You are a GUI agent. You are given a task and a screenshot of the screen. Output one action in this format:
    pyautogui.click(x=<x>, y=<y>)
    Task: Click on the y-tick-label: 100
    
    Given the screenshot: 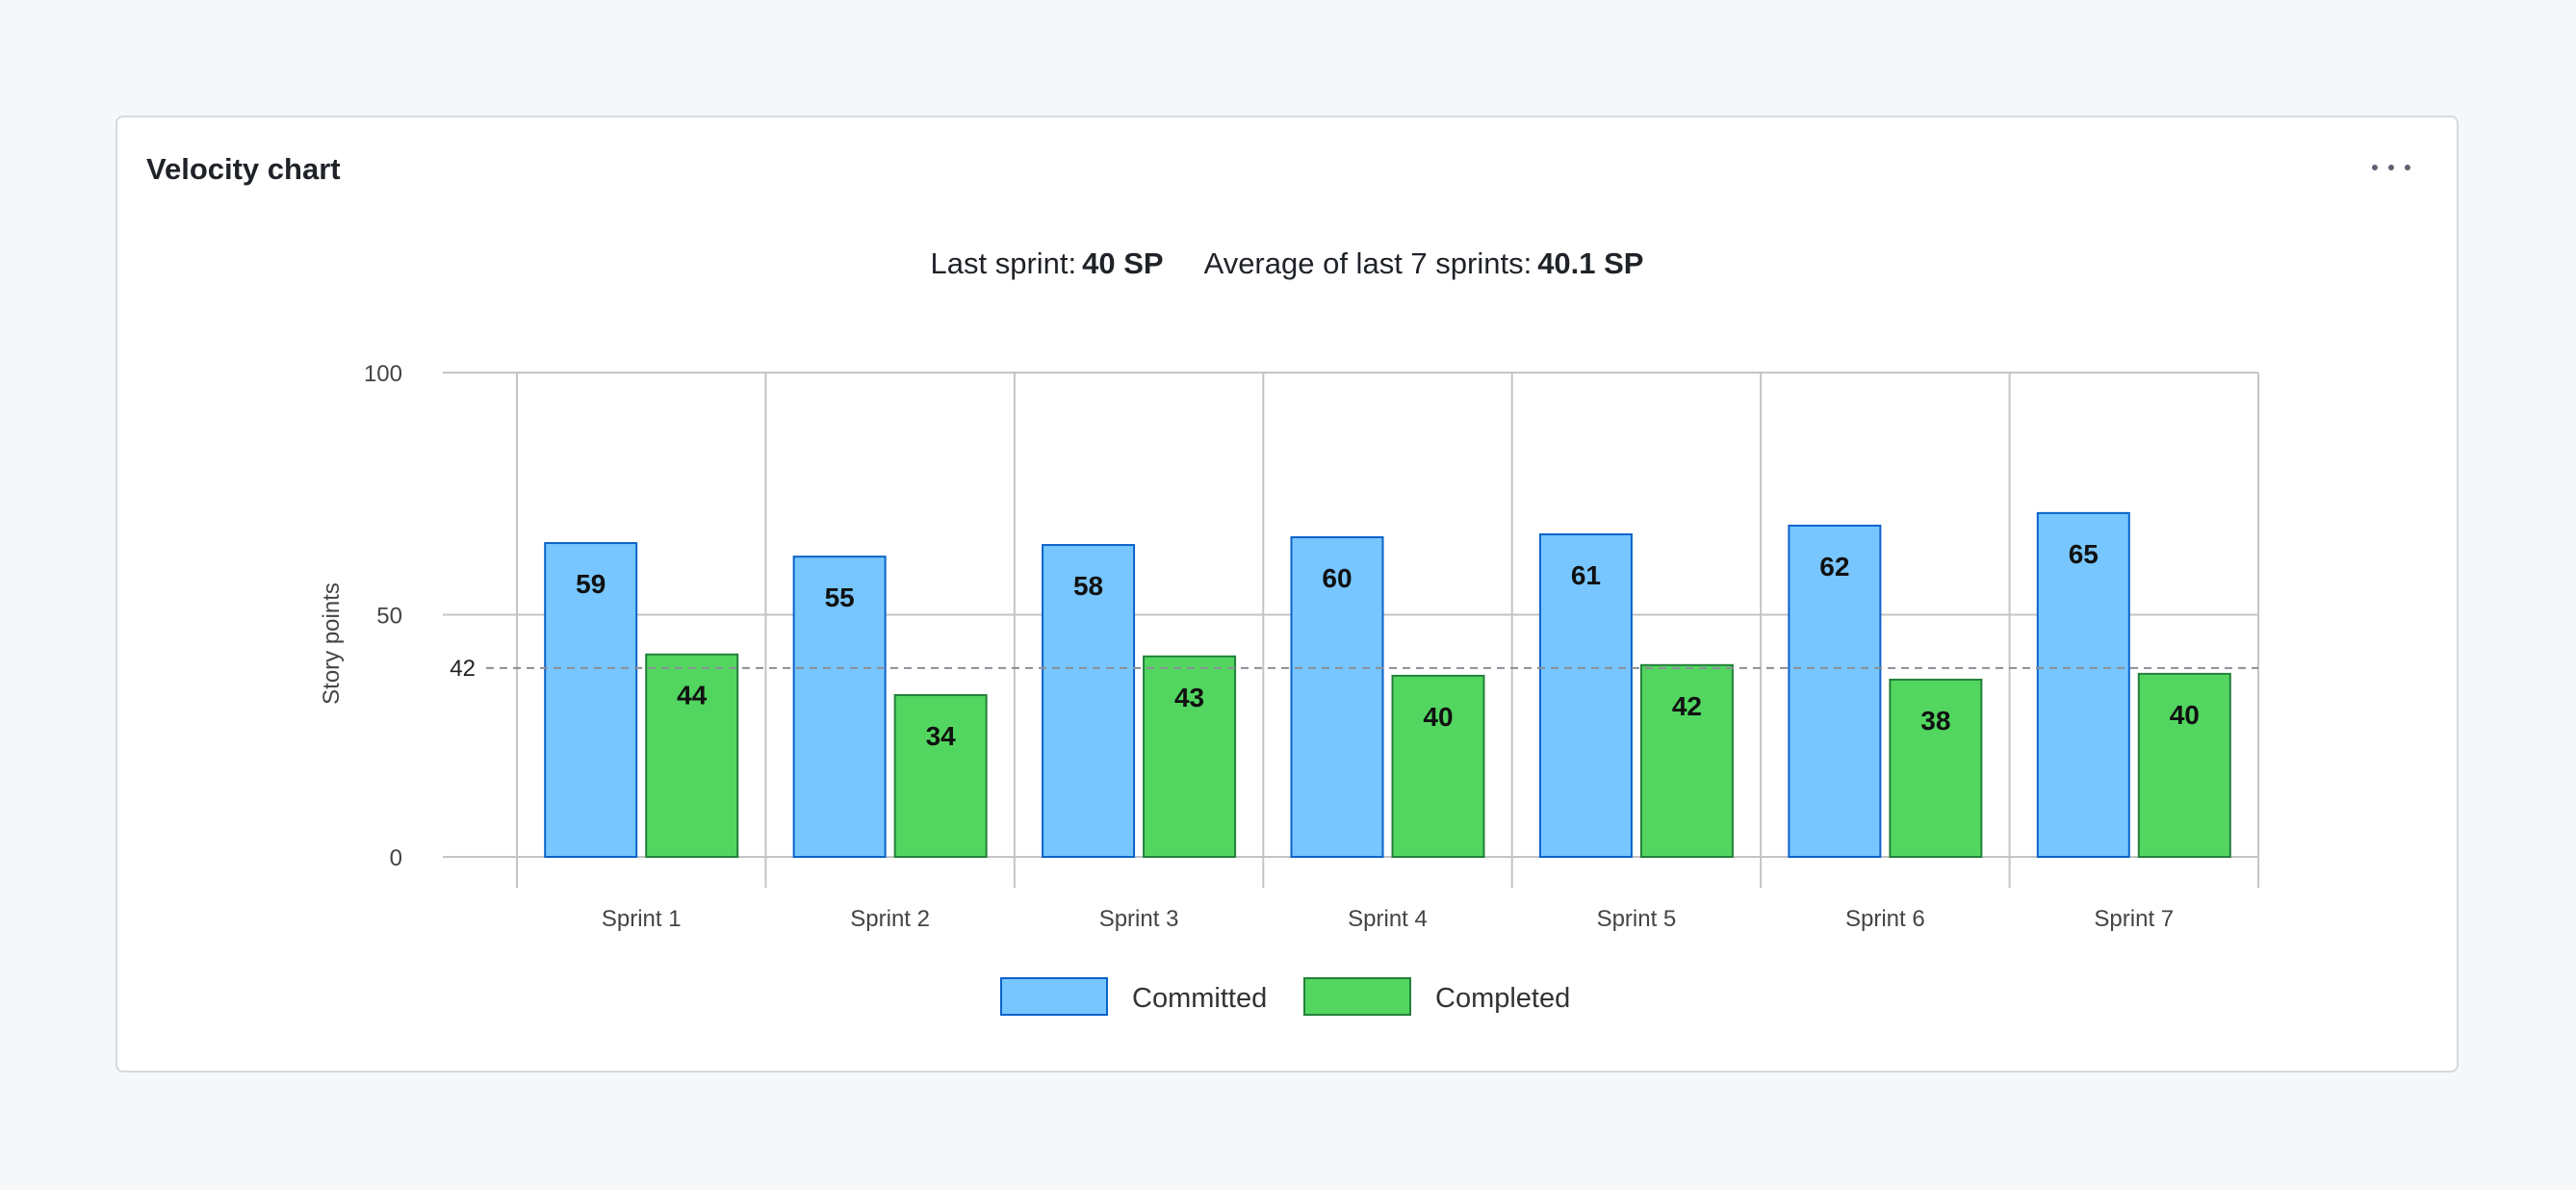 What is the action you would take?
    pyautogui.click(x=383, y=374)
    